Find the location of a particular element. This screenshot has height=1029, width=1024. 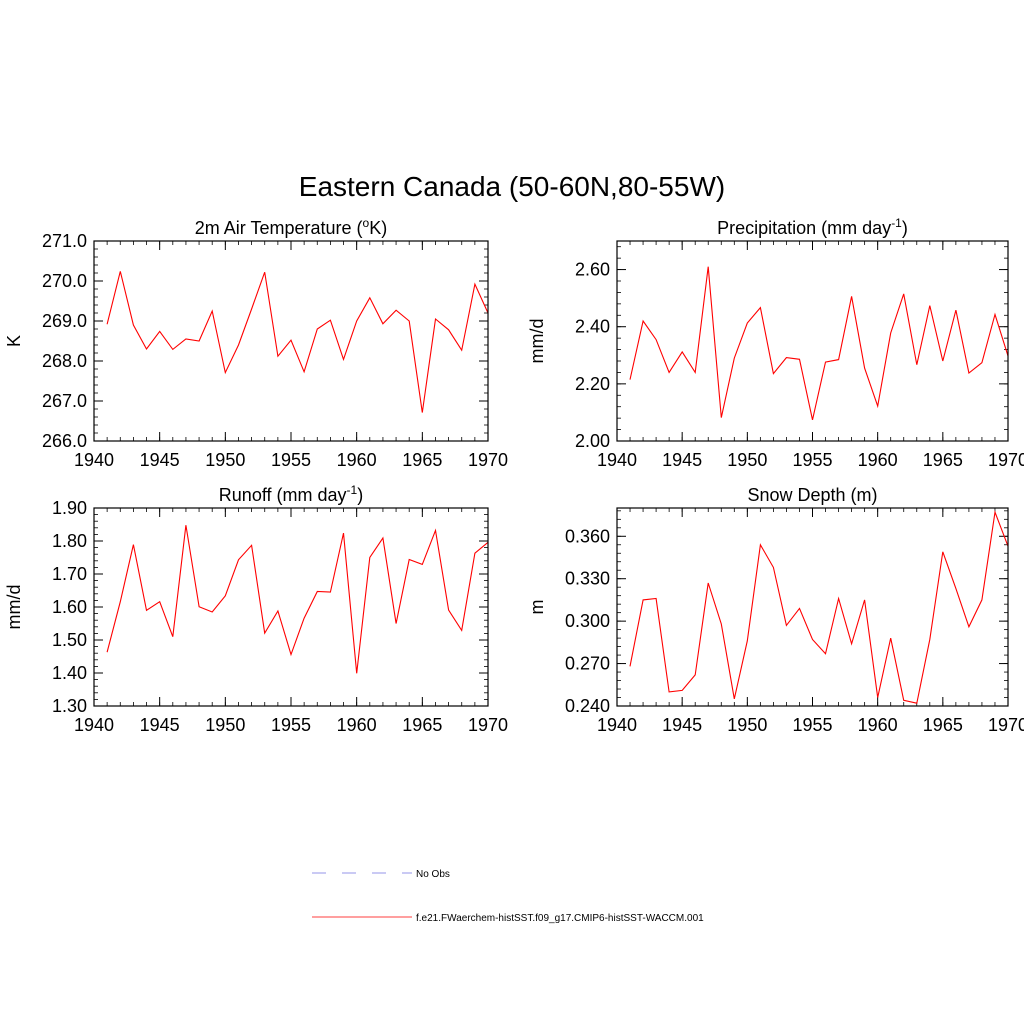

y-tick-label: 268.0 is located at coordinates (64, 361).